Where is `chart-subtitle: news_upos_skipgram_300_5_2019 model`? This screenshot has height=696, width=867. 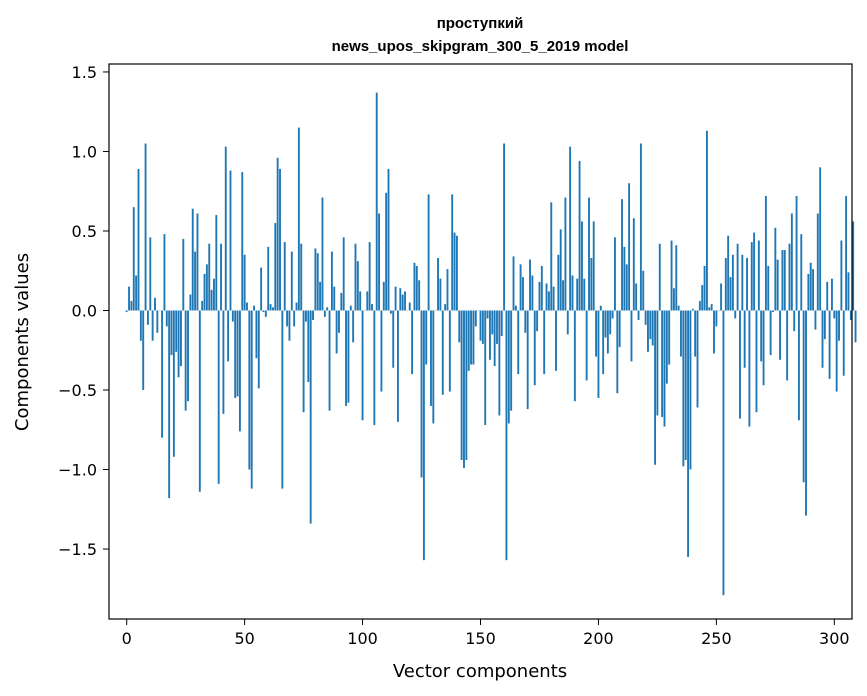 chart-subtitle: news_upos_skipgram_300_5_2019 model is located at coordinates (480, 46).